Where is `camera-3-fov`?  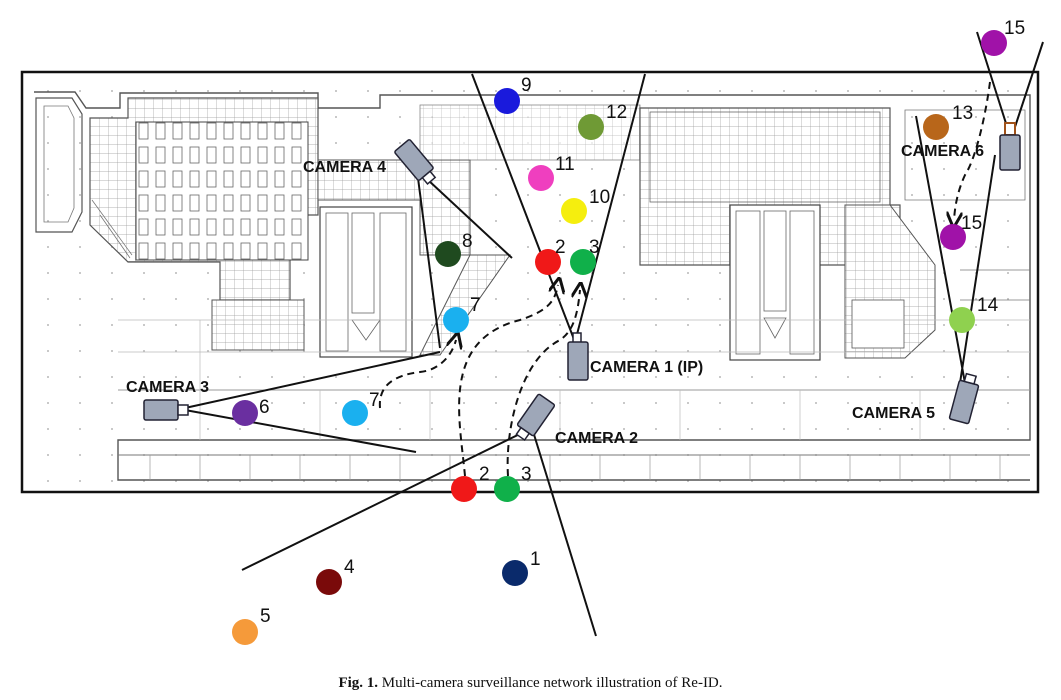 camera-3-fov is located at coordinates (312, 402).